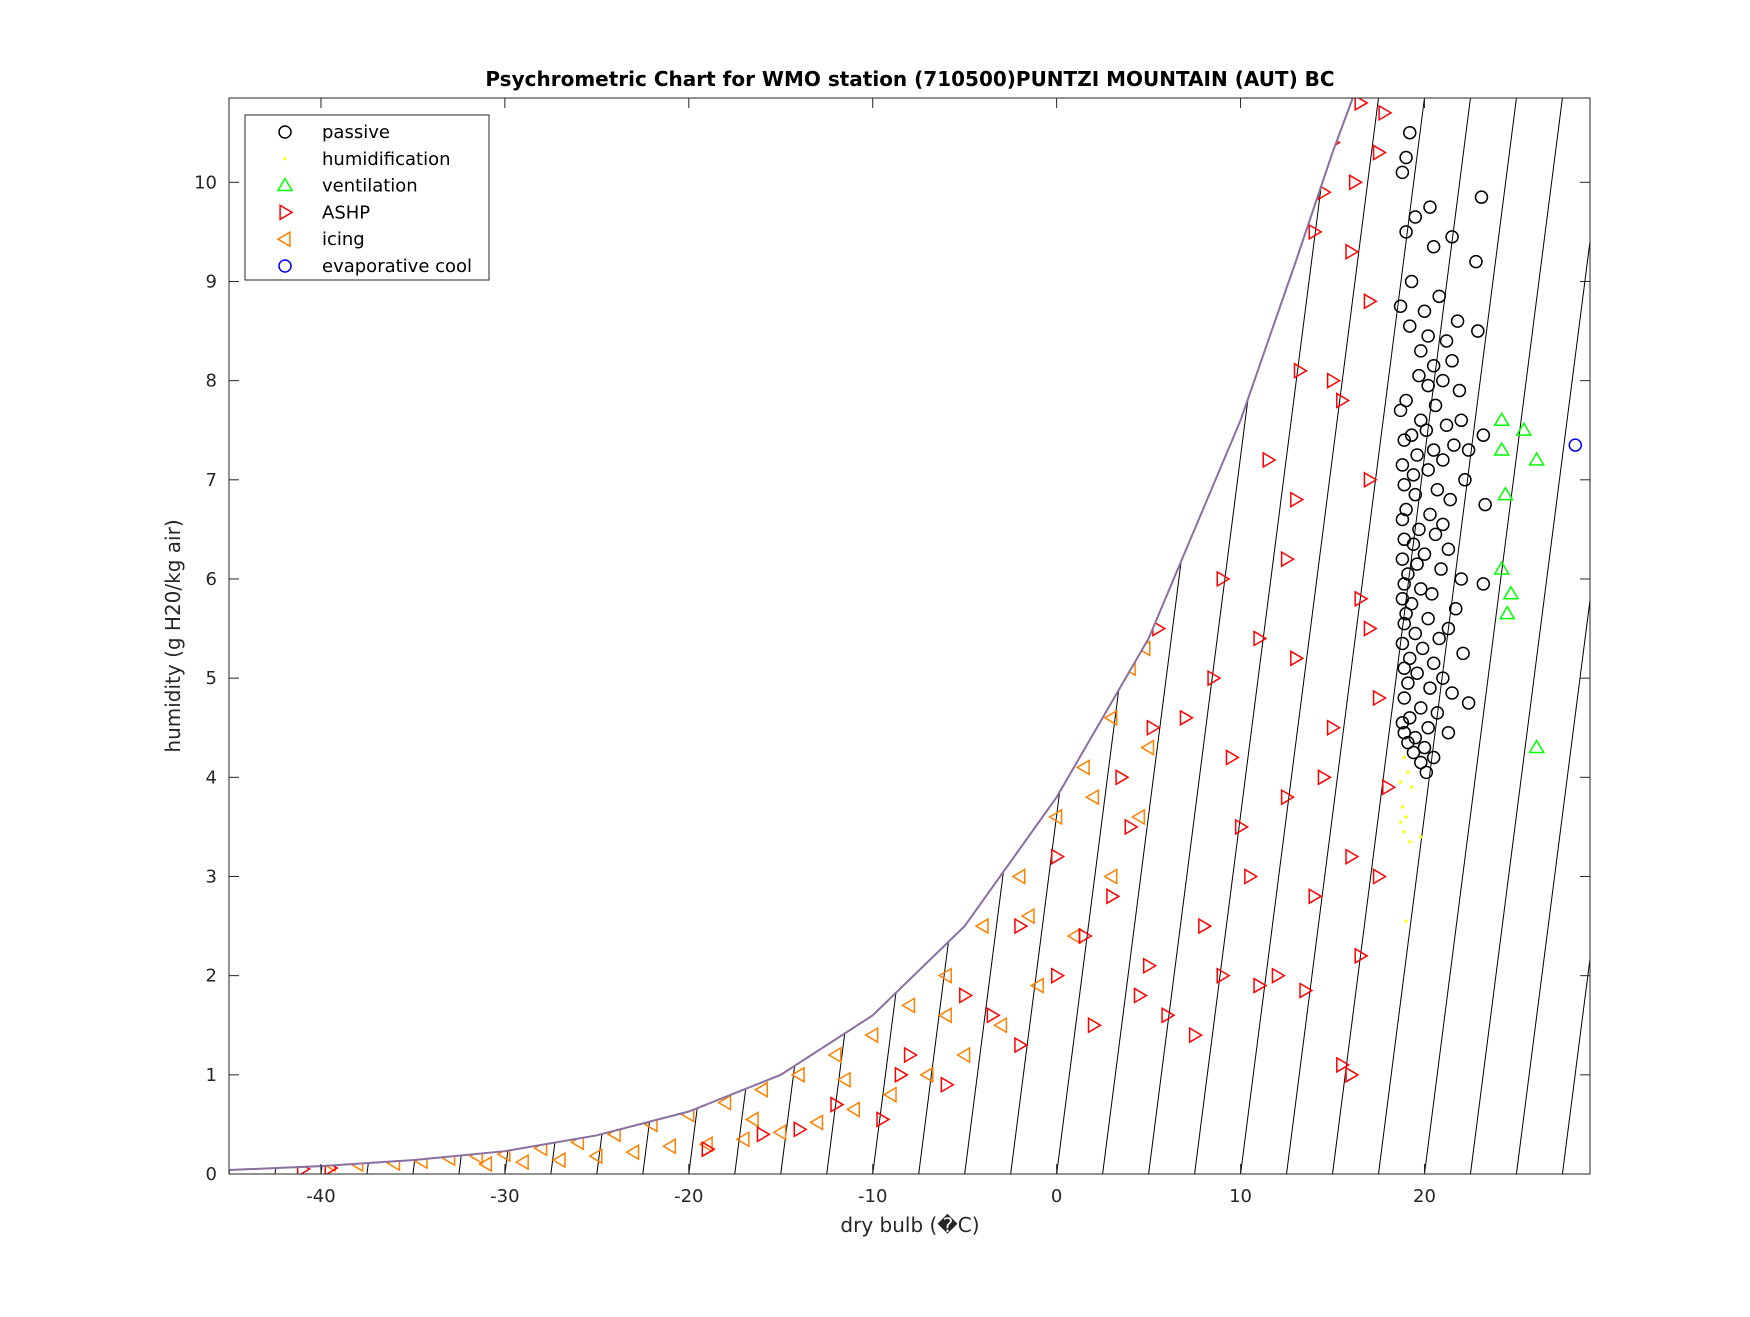 Image resolution: width=1750 pixels, height=1317 pixels. What do you see at coordinates (909, 1225) in the screenshot?
I see `x-axis-label: dry bulb (�C)` at bounding box center [909, 1225].